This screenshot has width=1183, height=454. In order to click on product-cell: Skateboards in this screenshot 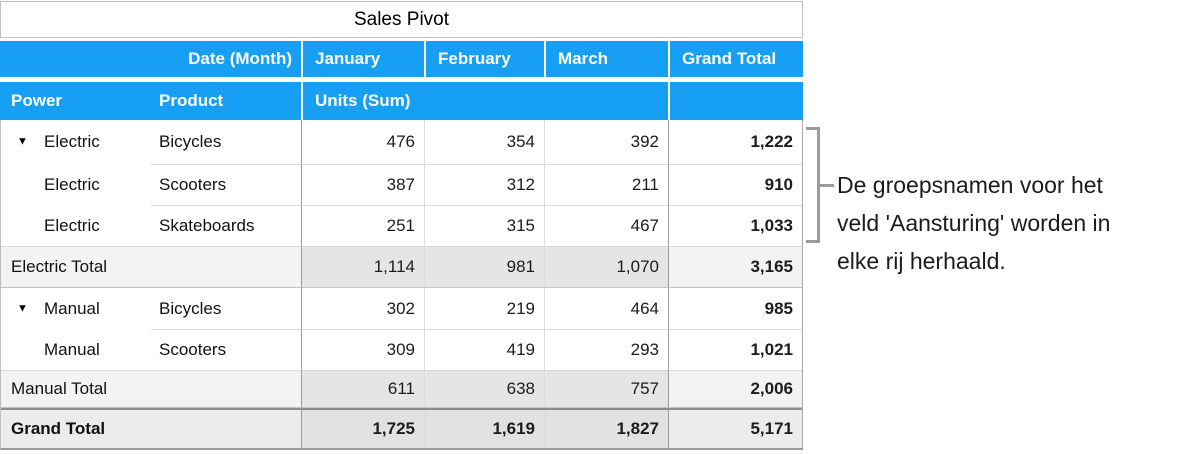, I will do `click(226, 226)`.